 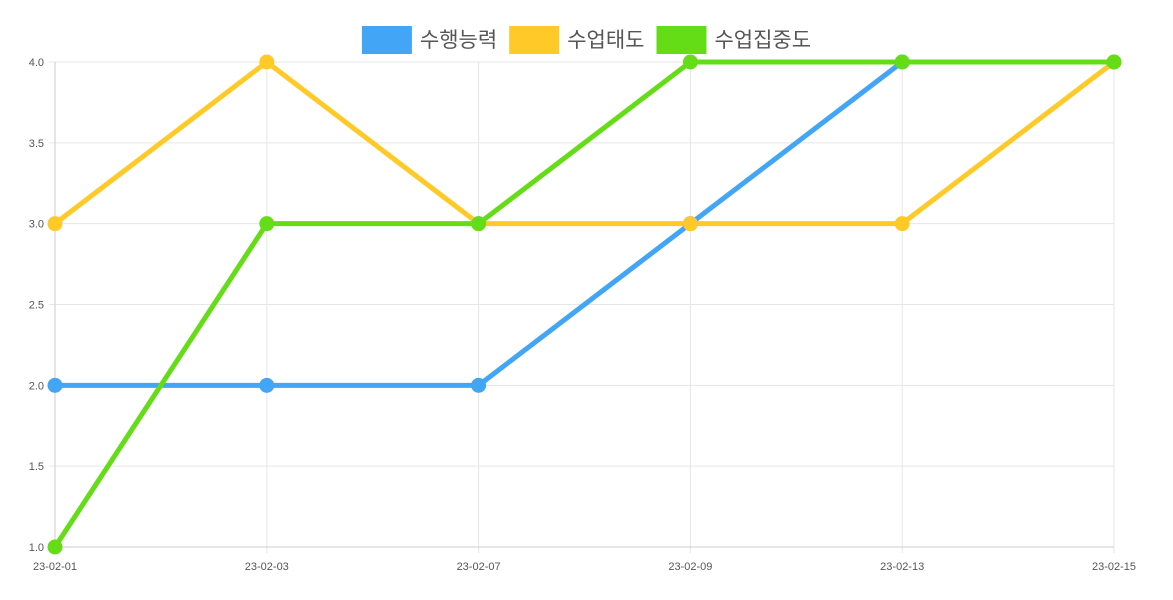 What do you see at coordinates (36, 467) in the screenshot?
I see `y-tick-label: 1.5` at bounding box center [36, 467].